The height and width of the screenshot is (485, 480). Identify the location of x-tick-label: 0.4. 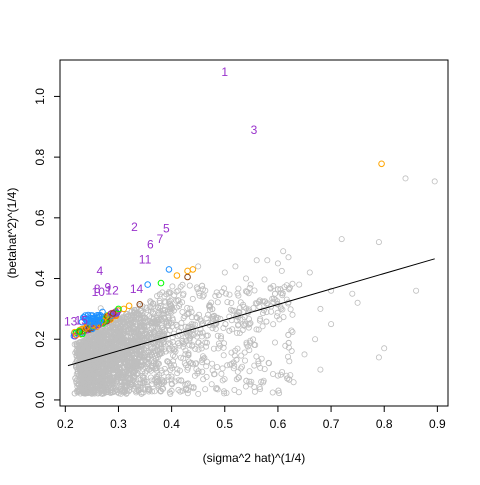
(171, 424).